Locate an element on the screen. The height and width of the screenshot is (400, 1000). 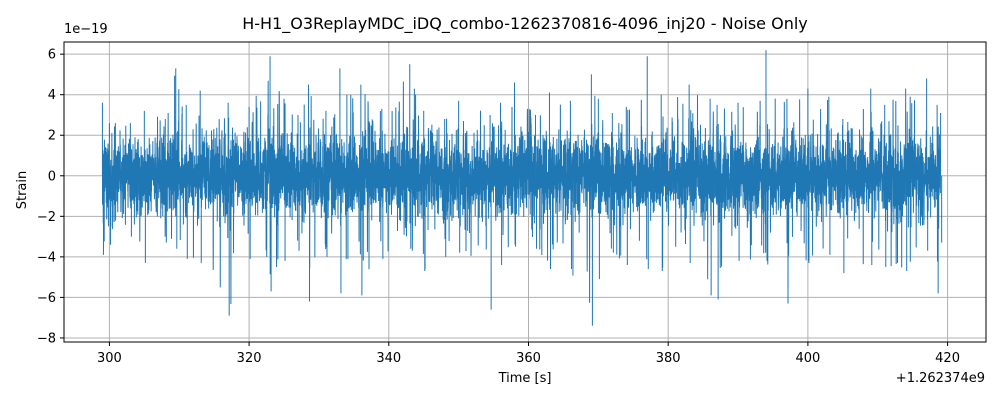
x-tick-label: 400 is located at coordinates (807, 358).